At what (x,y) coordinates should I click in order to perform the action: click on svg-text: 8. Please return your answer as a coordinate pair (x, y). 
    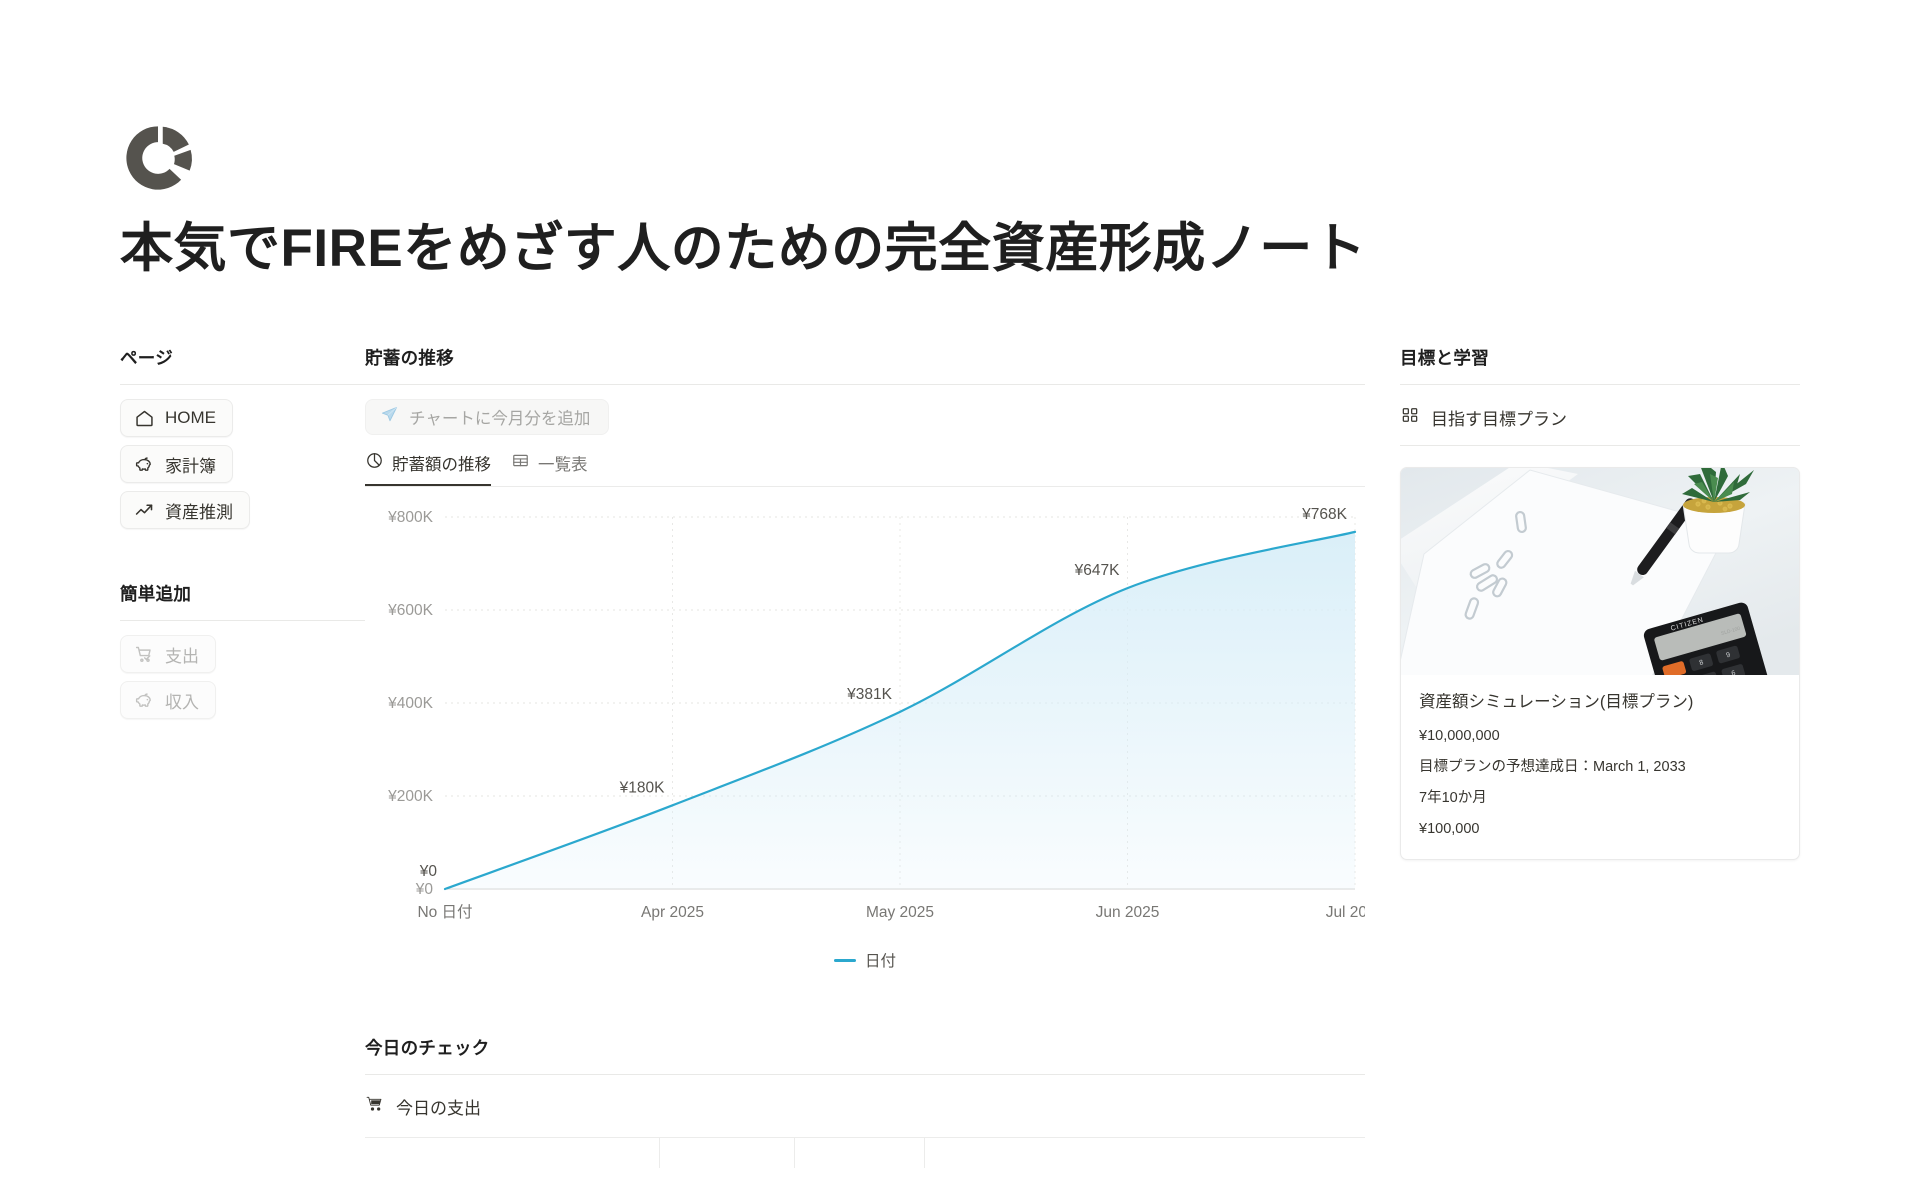
    Looking at the image, I should click on (1702, 663).